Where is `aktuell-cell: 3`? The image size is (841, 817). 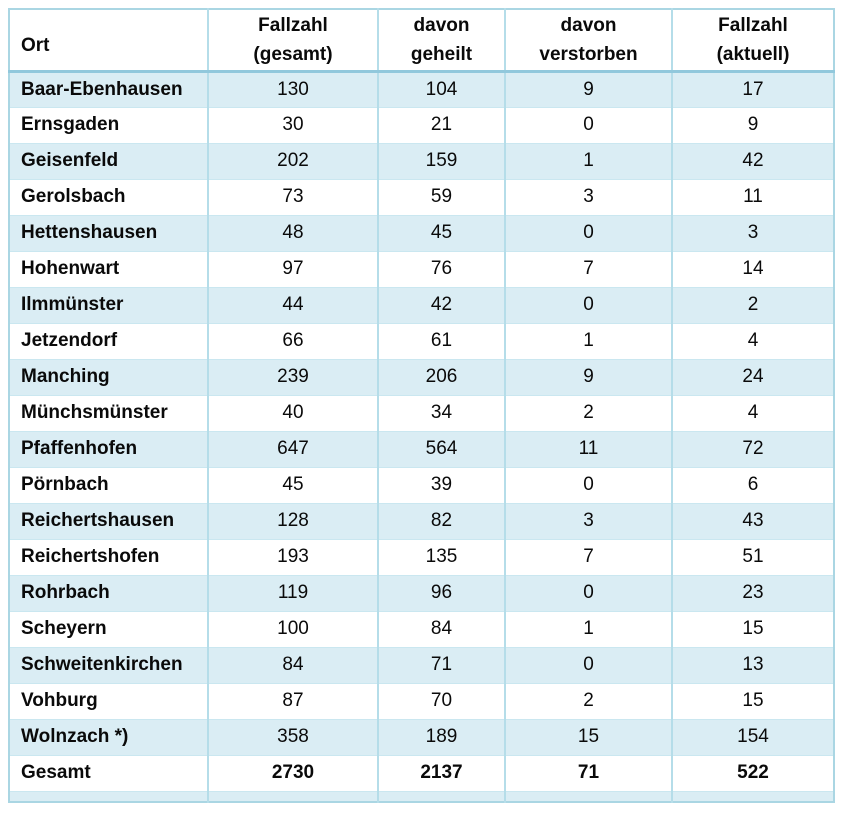
aktuell-cell: 3 is located at coordinates (752, 232).